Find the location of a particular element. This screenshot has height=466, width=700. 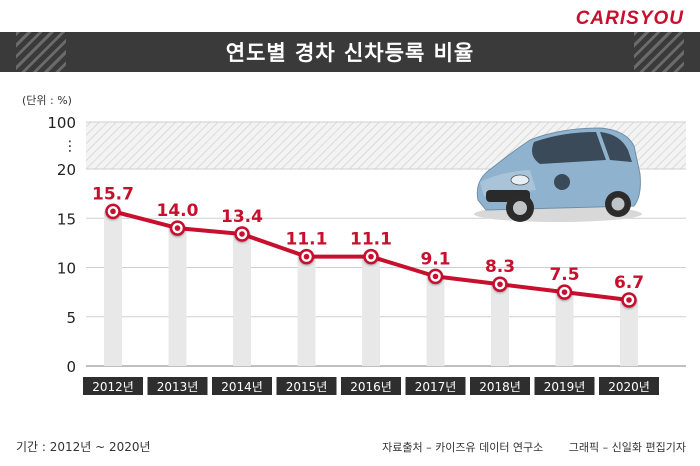

y-tick-label: 20 is located at coordinates (66, 170).